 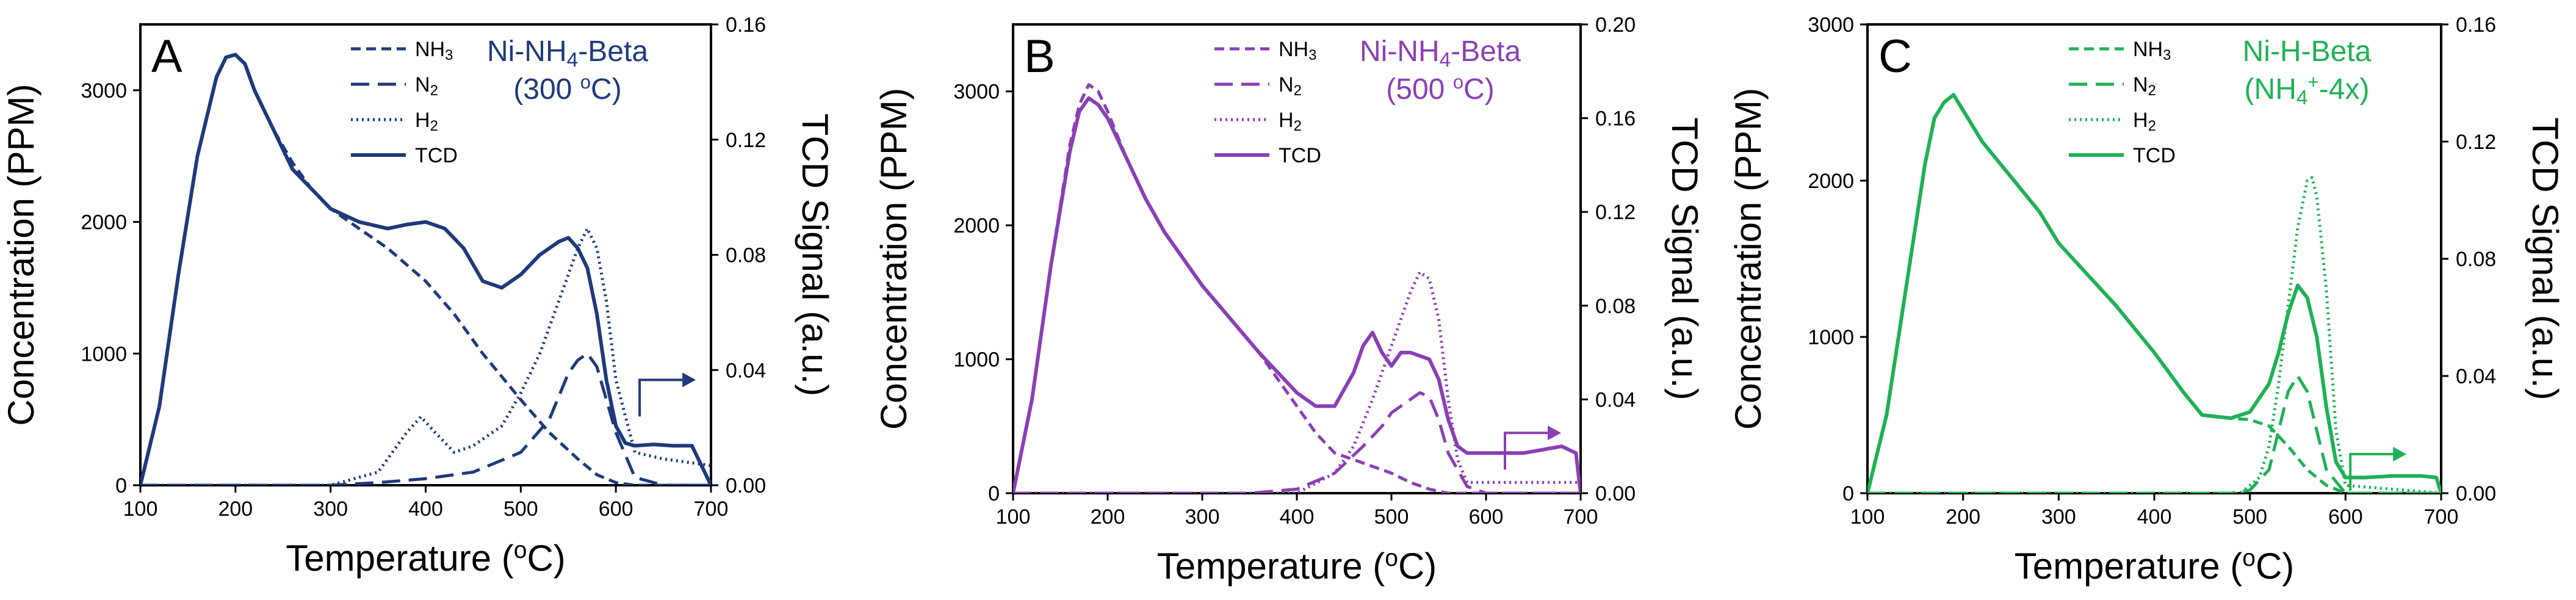 What do you see at coordinates (1440, 88) in the screenshot?
I see `panel-title-line: (500 oC)` at bounding box center [1440, 88].